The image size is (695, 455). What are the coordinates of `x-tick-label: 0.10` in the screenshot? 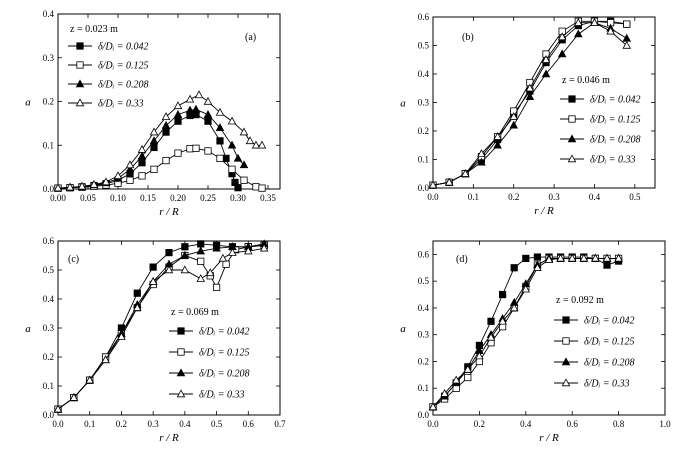 It's located at (118, 198).